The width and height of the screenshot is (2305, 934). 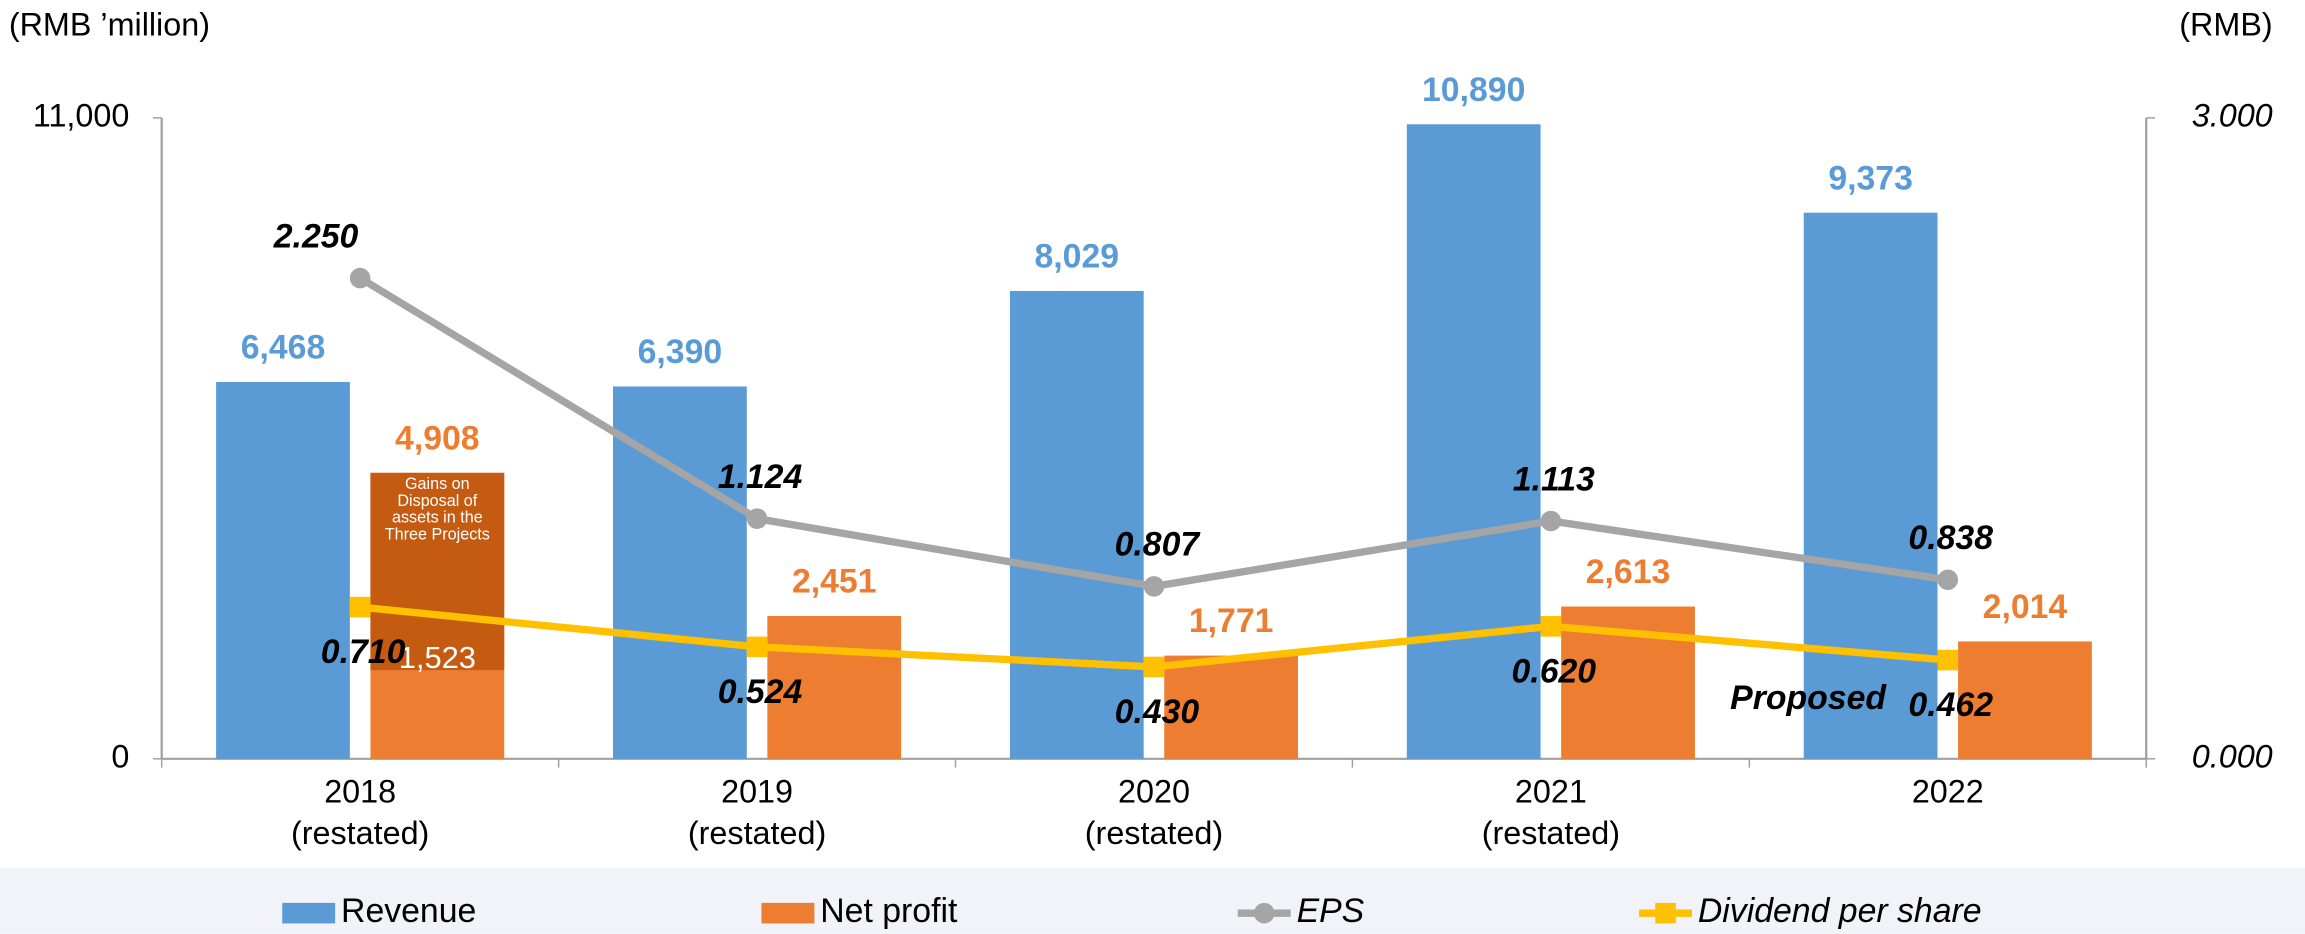 What do you see at coordinates (2225, 24) in the screenshot?
I see `y2-unit-label: (RMB)` at bounding box center [2225, 24].